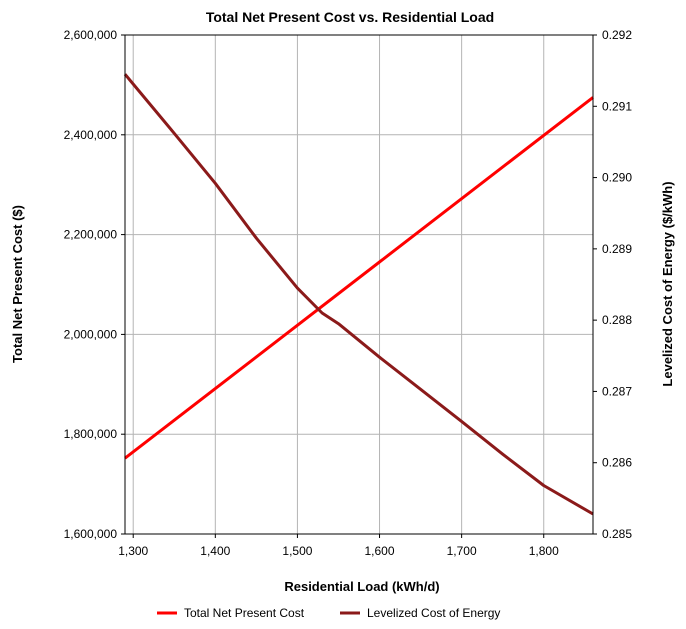 Image resolution: width=686 pixels, height=629 pixels. What do you see at coordinates (91, 35) in the screenshot?
I see `y-left-tick-label: 2,600,000` at bounding box center [91, 35].